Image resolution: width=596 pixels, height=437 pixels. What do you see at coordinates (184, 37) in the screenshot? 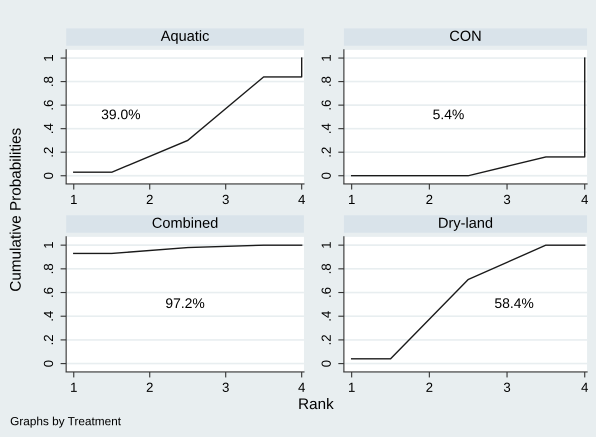
I see `chart-title: Aquatic` at bounding box center [184, 37].